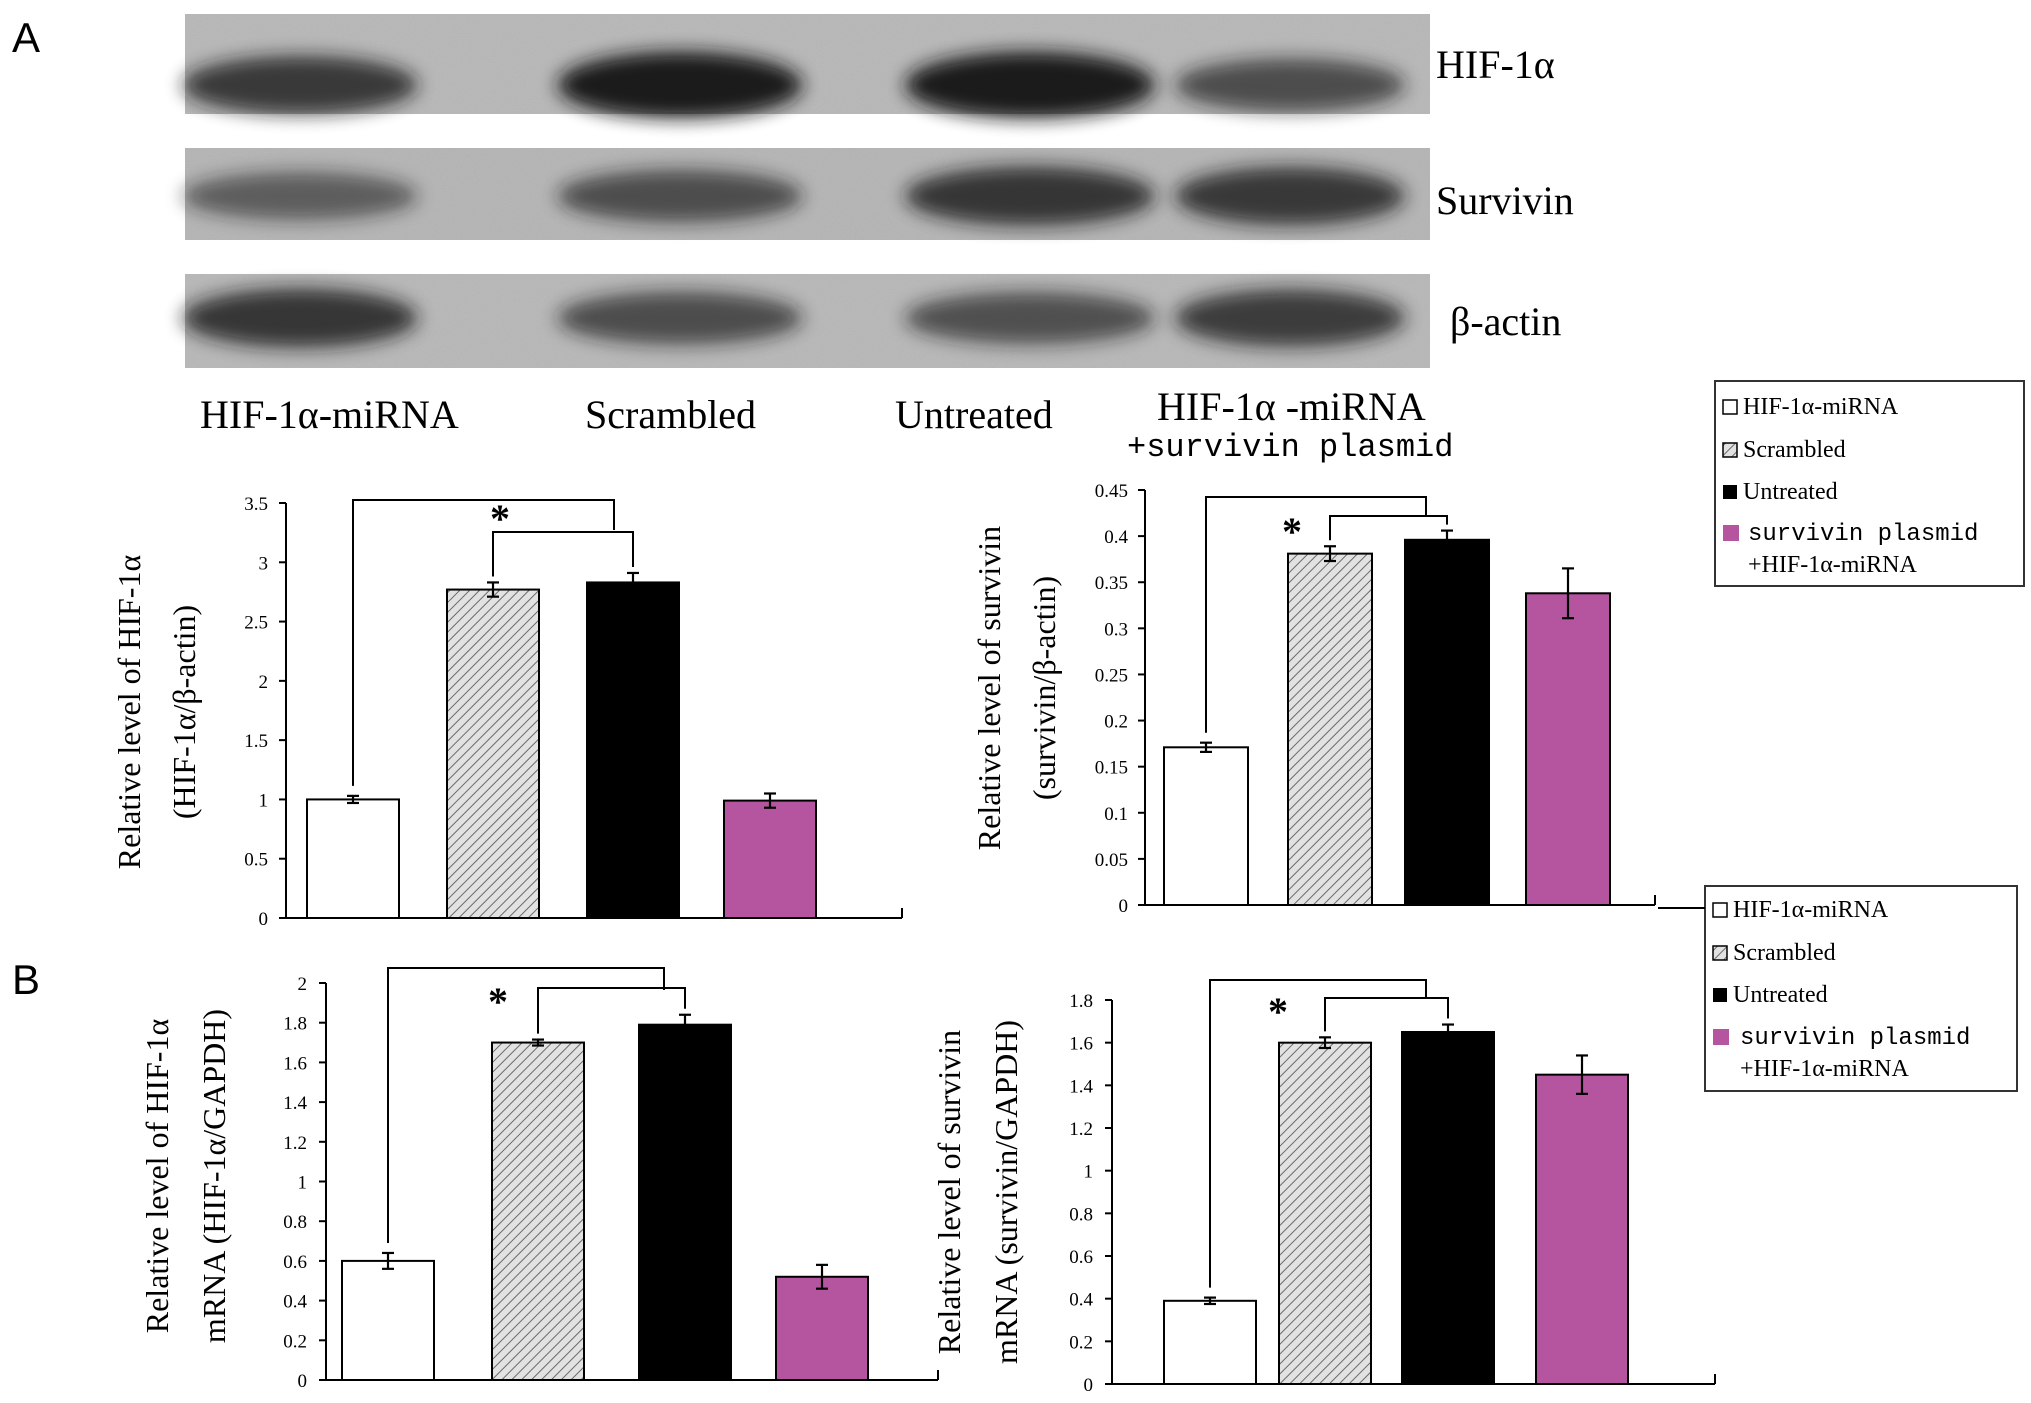 The image size is (2031, 1403). What do you see at coordinates (1780, 995) in the screenshot?
I see `legend-bottom-item-3: Untreated` at bounding box center [1780, 995].